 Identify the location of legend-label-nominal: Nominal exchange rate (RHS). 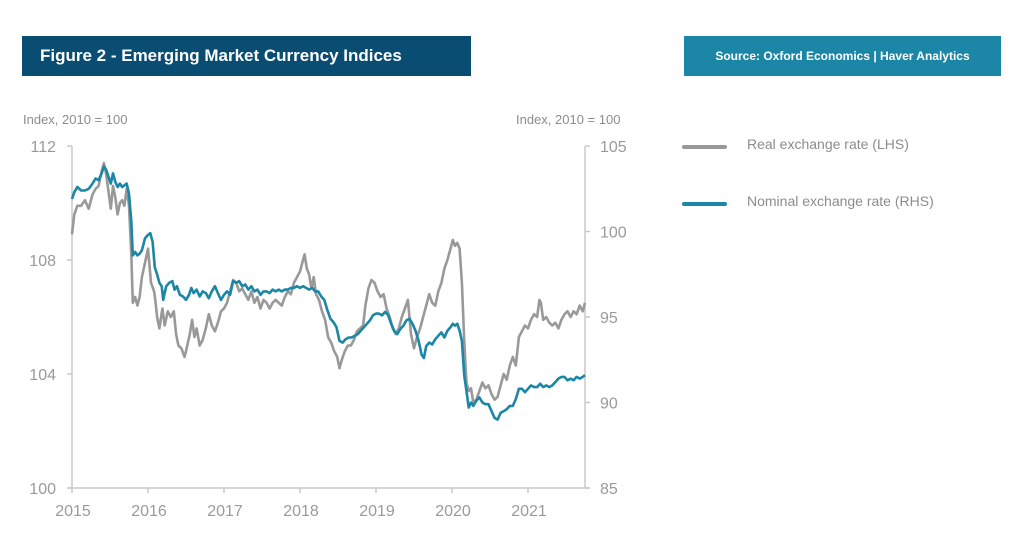
(840, 201).